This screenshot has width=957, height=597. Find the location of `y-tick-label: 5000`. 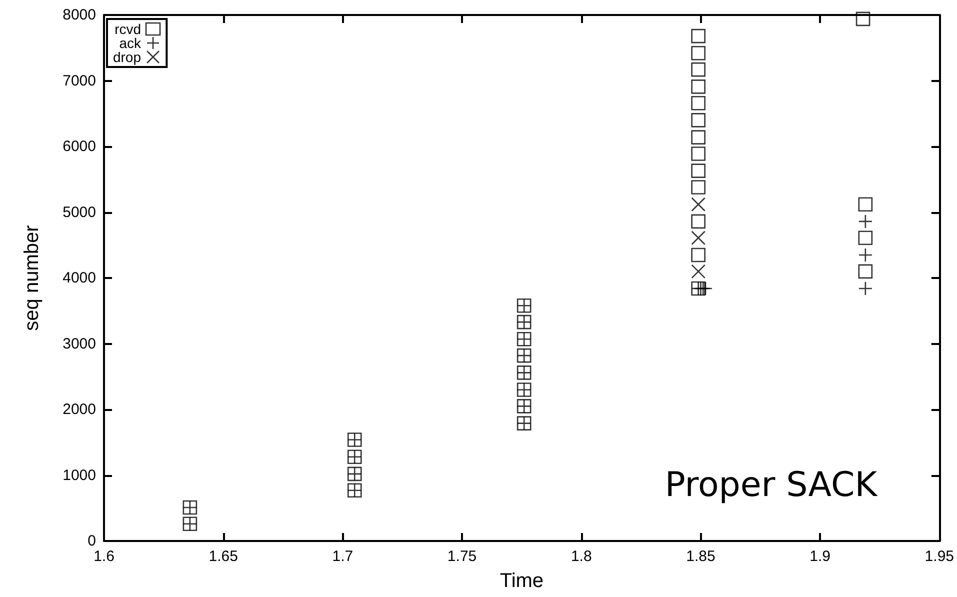

y-tick-label: 5000 is located at coordinates (79, 212).